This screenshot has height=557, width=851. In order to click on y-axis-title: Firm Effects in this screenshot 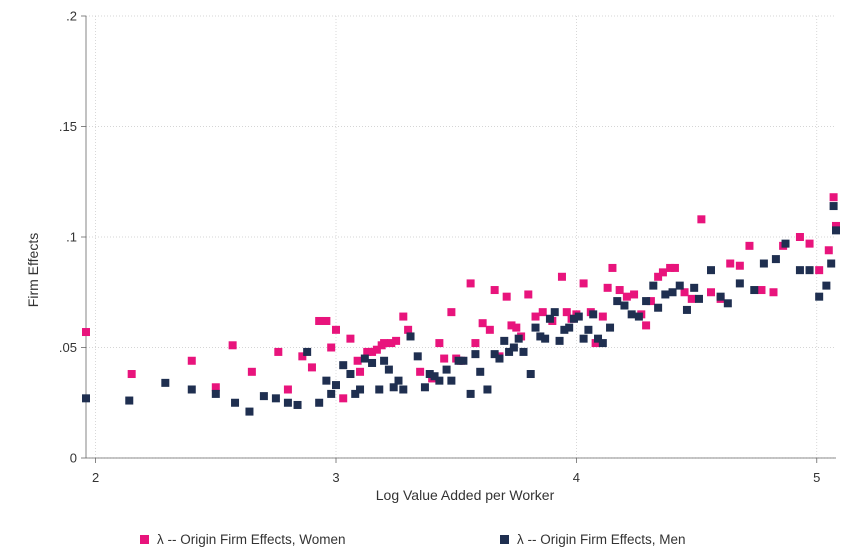, I will do `click(33, 270)`.